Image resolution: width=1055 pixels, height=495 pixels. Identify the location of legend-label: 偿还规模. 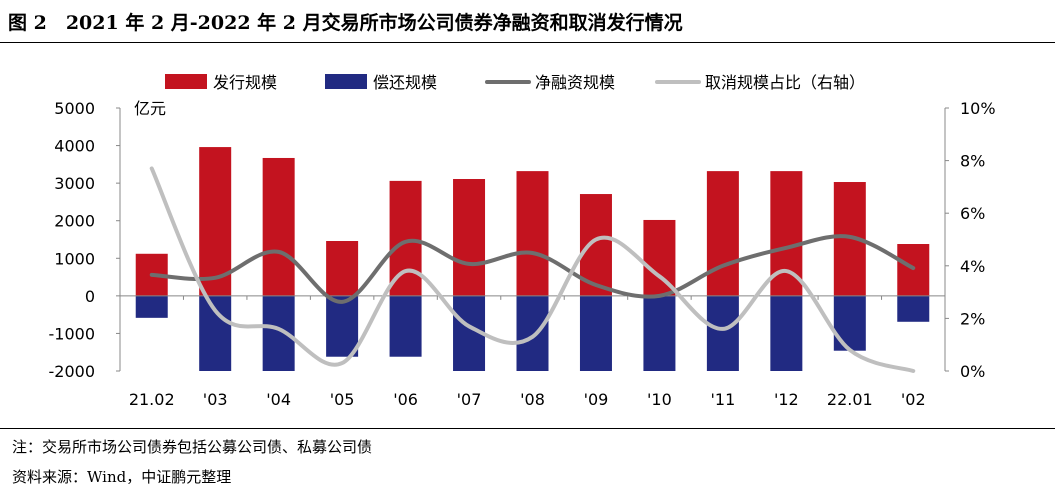
(405, 82).